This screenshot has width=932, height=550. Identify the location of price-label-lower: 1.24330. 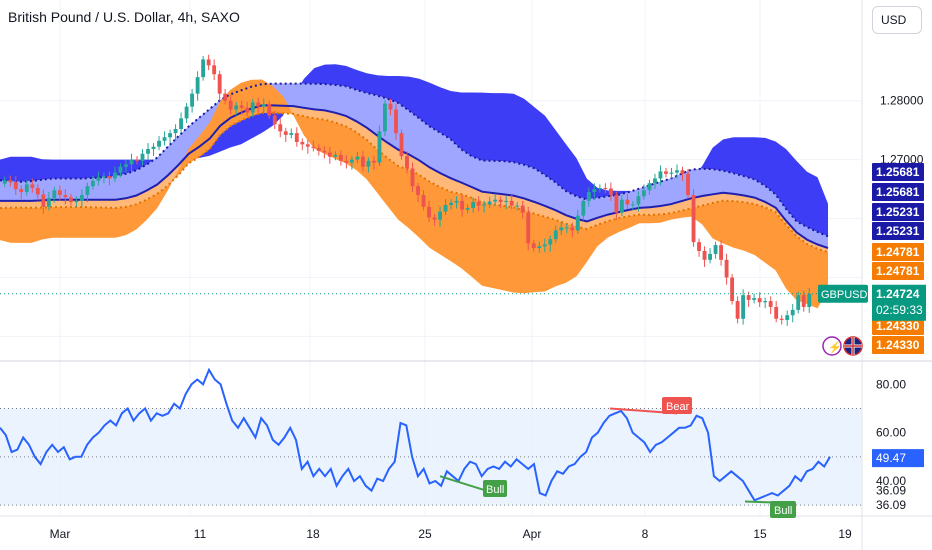
(898, 326).